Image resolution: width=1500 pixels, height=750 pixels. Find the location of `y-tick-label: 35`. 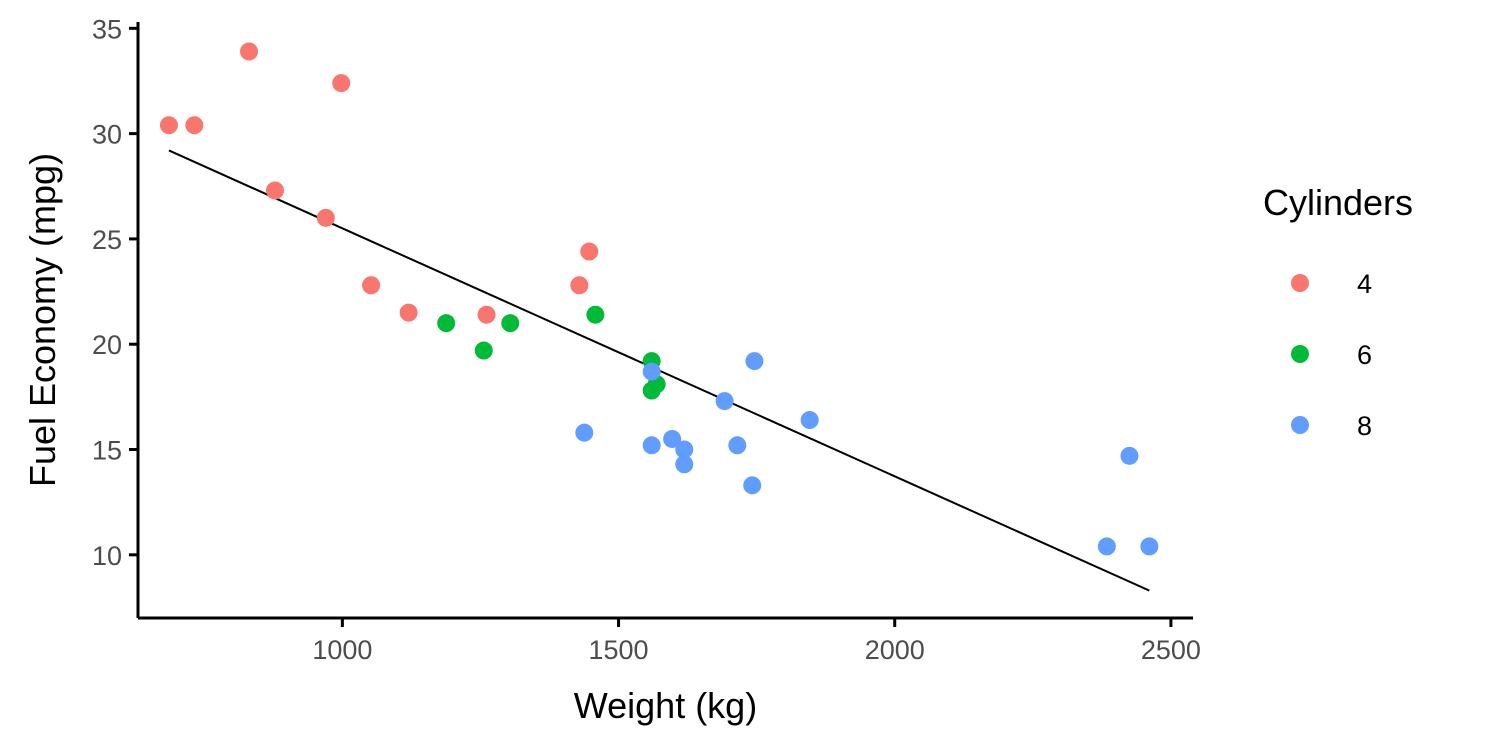

y-tick-label: 35 is located at coordinates (107, 29).